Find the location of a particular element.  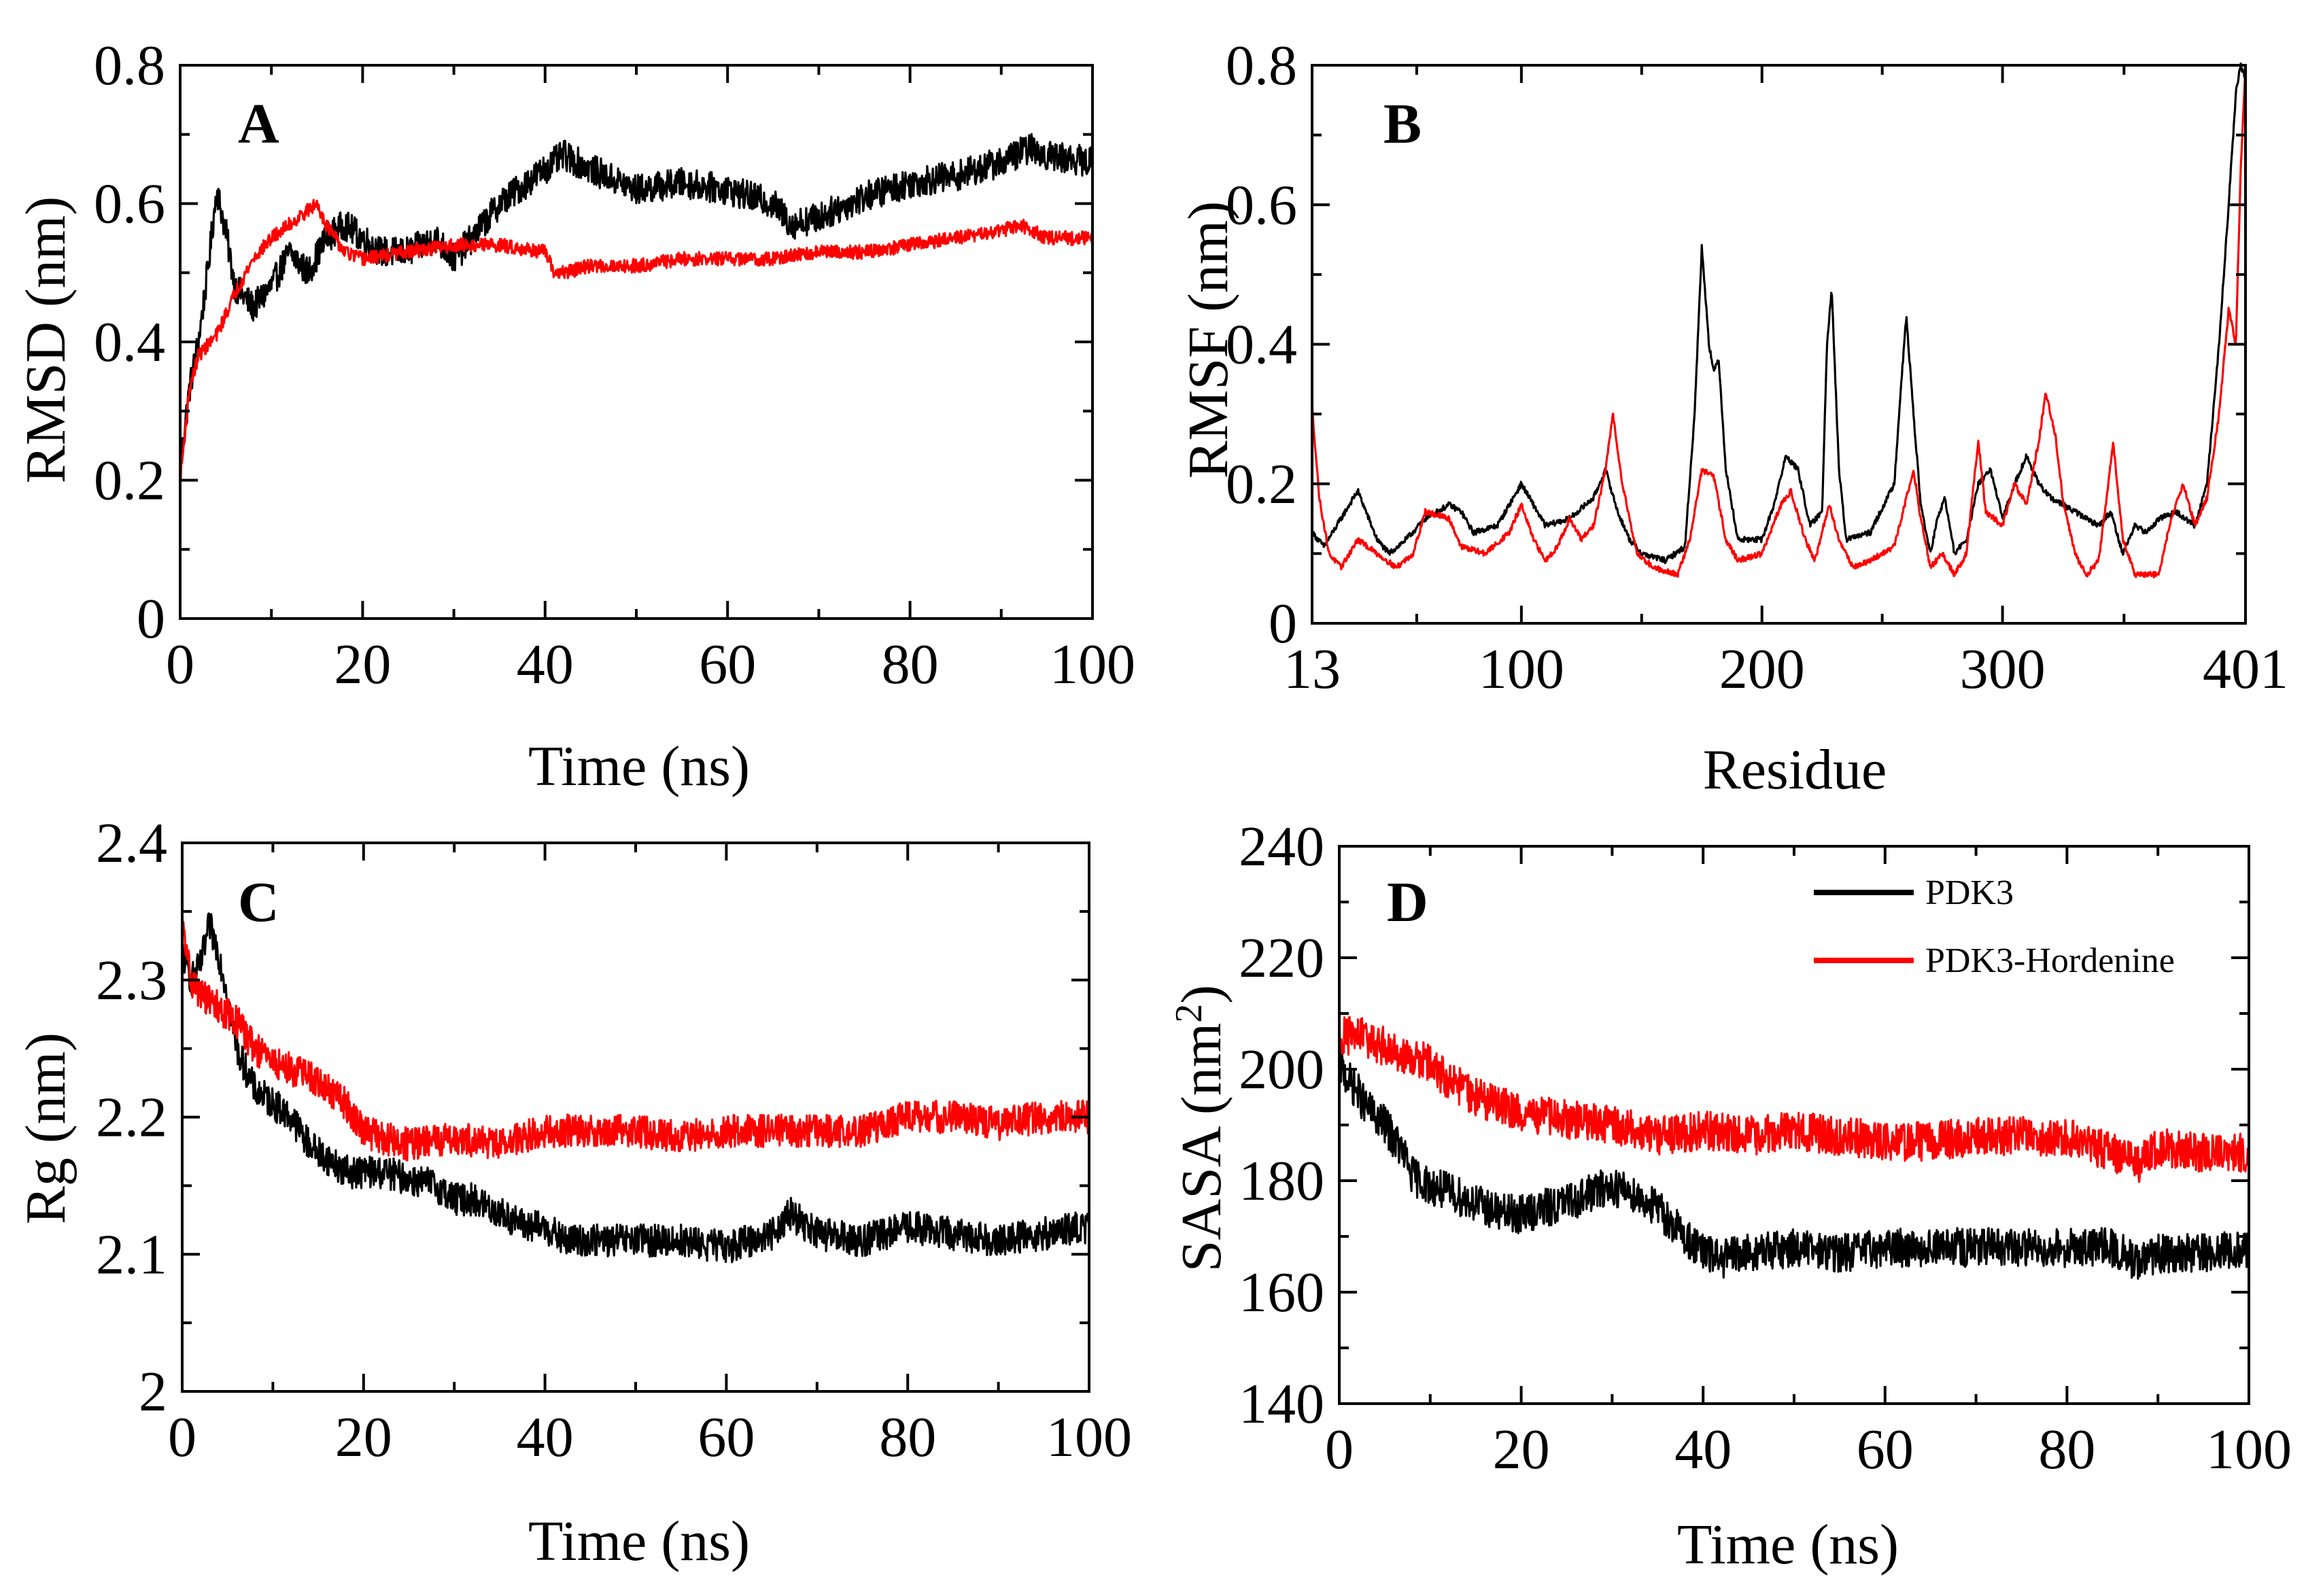

y-tick-label-a: 0 is located at coordinates (151, 618).